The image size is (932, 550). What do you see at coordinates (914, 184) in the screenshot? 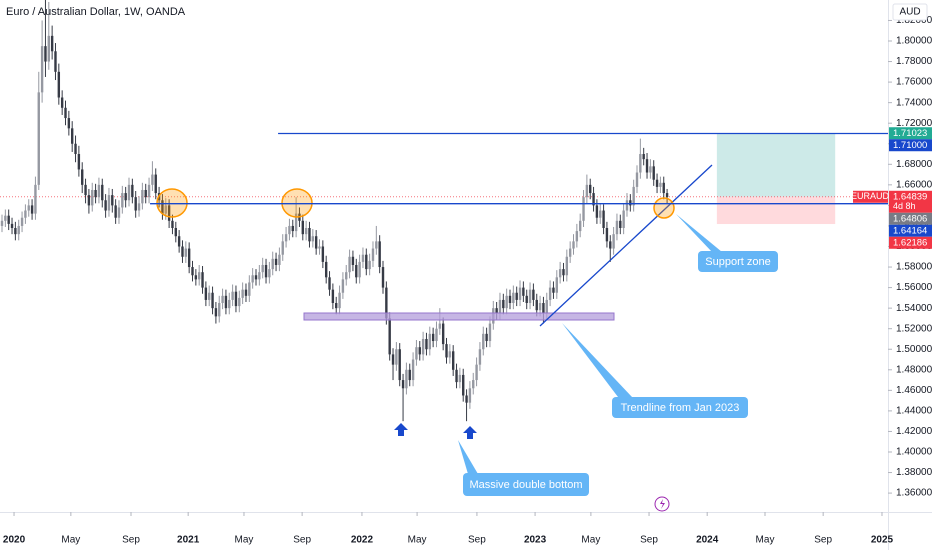
I see `y-tick-label: 1.66000` at bounding box center [914, 184].